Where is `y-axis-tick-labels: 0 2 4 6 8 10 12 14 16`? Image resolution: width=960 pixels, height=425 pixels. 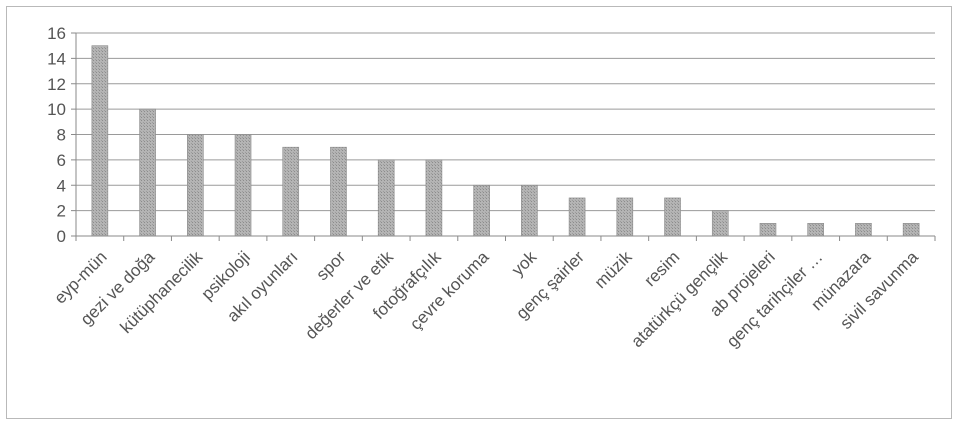
y-axis-tick-labels: 0 2 4 6 8 10 12 14 16 is located at coordinates (56, 135).